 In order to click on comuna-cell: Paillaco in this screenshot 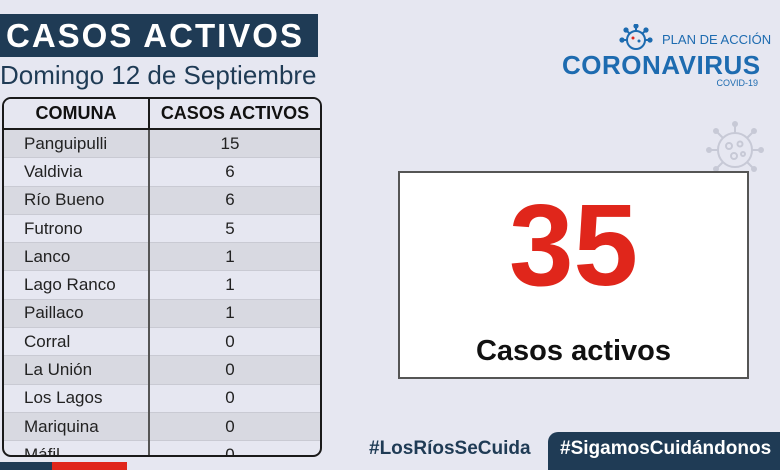, I will do `click(77, 314)`.